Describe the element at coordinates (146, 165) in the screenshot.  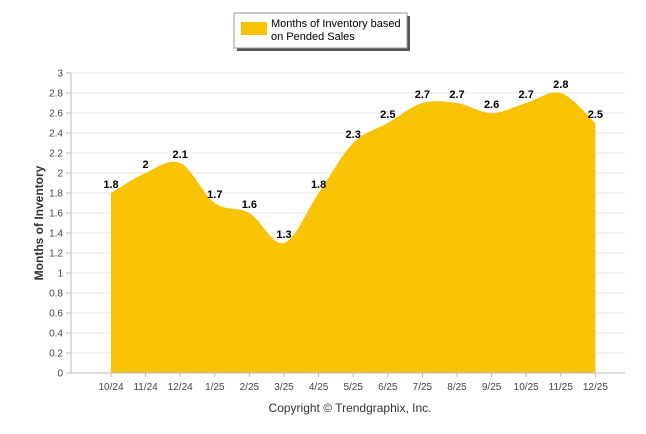
I see `data-label: 2` at that location.